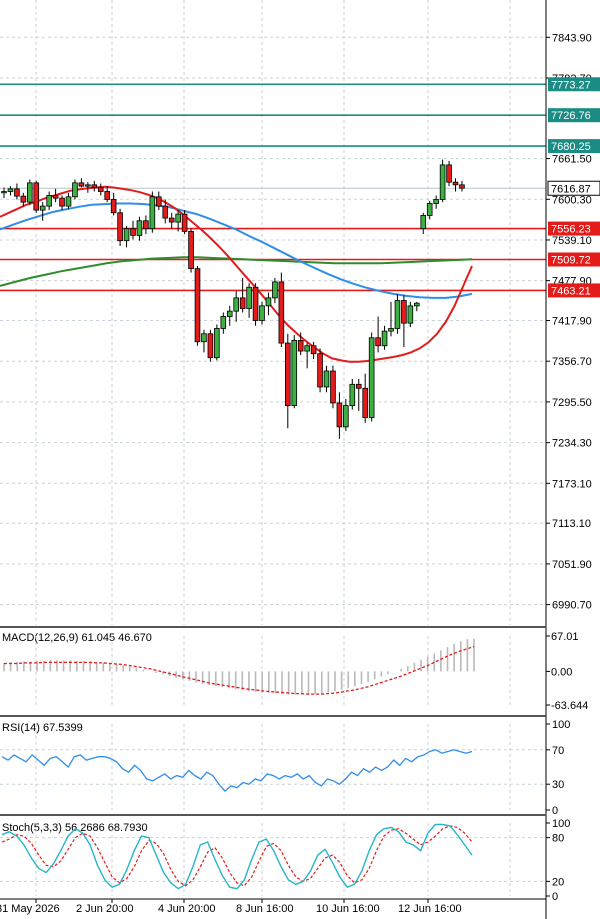 The height and width of the screenshot is (919, 600). I want to click on price-tick-label: 7295.50, so click(572, 403).